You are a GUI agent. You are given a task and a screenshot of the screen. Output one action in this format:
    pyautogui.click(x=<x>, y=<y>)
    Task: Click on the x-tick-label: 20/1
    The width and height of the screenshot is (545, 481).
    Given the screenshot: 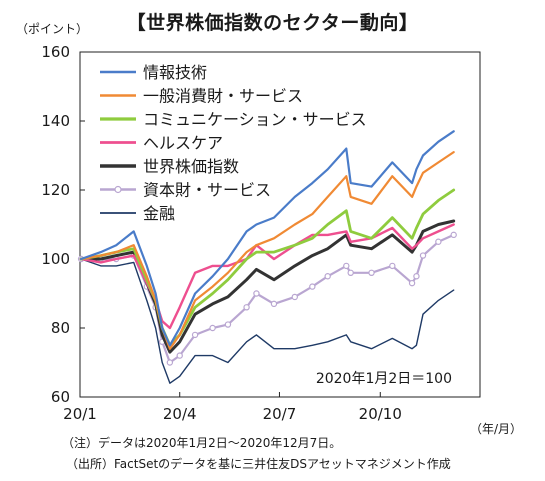 What is the action you would take?
    pyautogui.click(x=80, y=414)
    